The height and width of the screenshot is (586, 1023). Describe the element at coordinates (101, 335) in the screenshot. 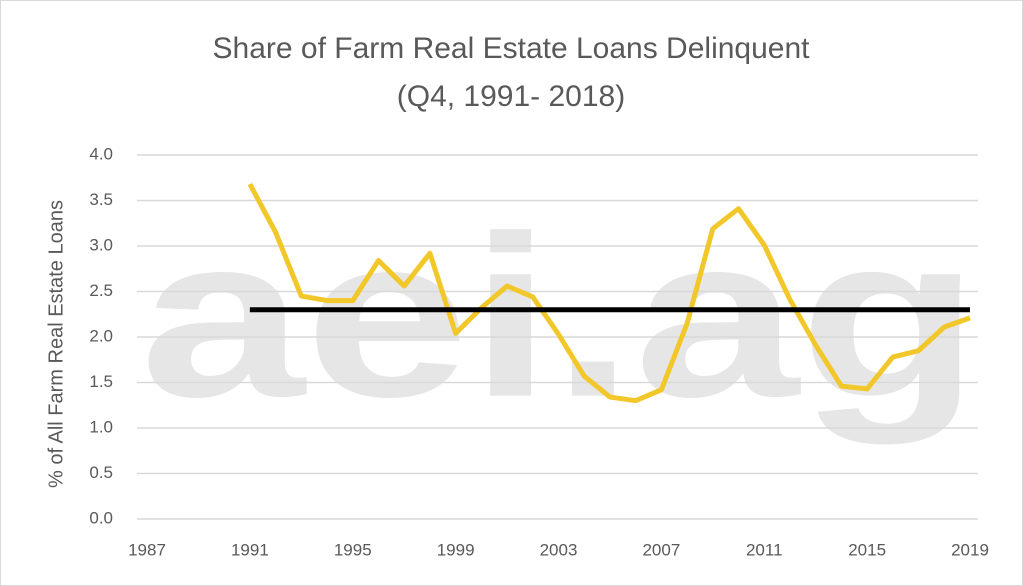

I see `y-tick-label: 2.0` at that location.